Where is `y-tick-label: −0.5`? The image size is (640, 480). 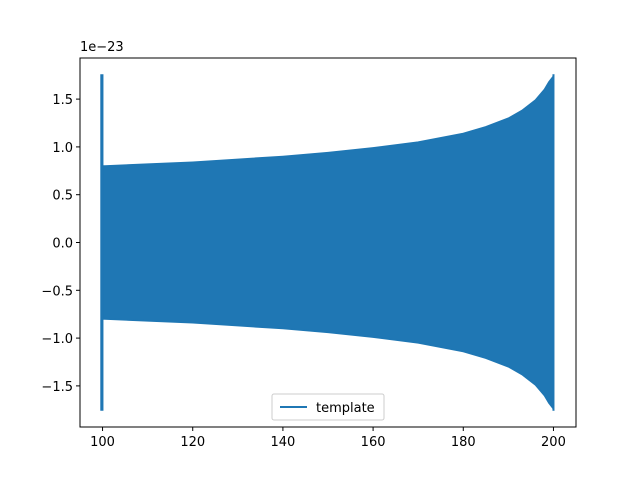
y-tick-label: −0.5 is located at coordinates (57, 291).